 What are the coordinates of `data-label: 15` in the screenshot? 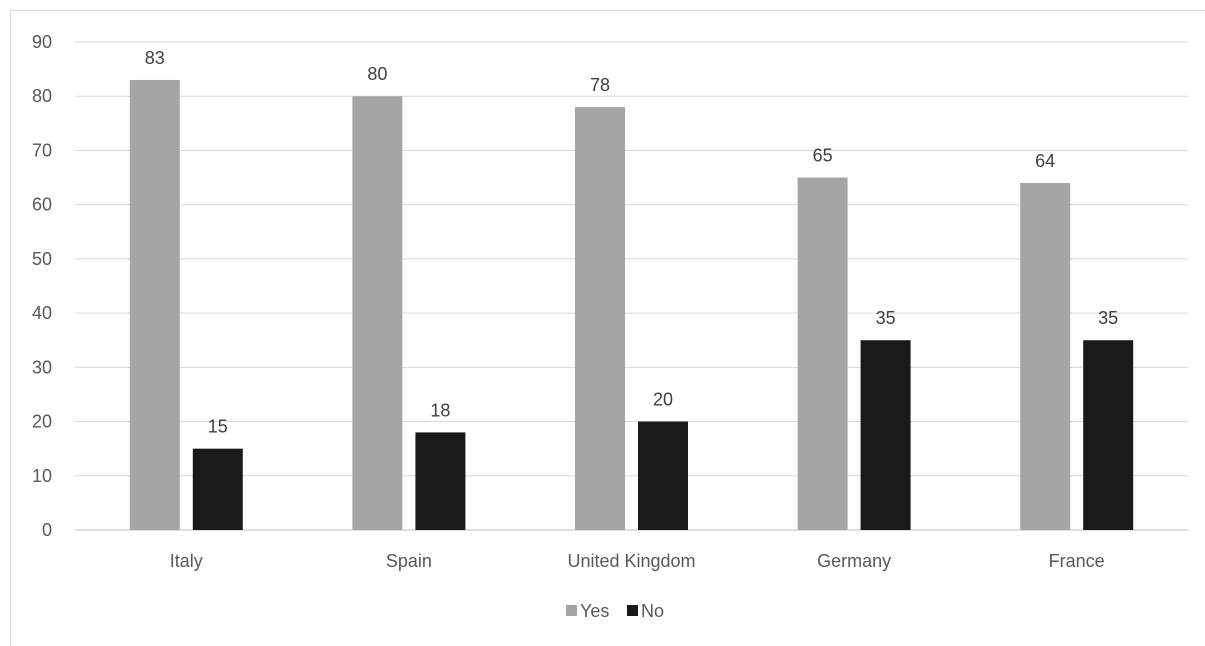 It's located at (218, 427).